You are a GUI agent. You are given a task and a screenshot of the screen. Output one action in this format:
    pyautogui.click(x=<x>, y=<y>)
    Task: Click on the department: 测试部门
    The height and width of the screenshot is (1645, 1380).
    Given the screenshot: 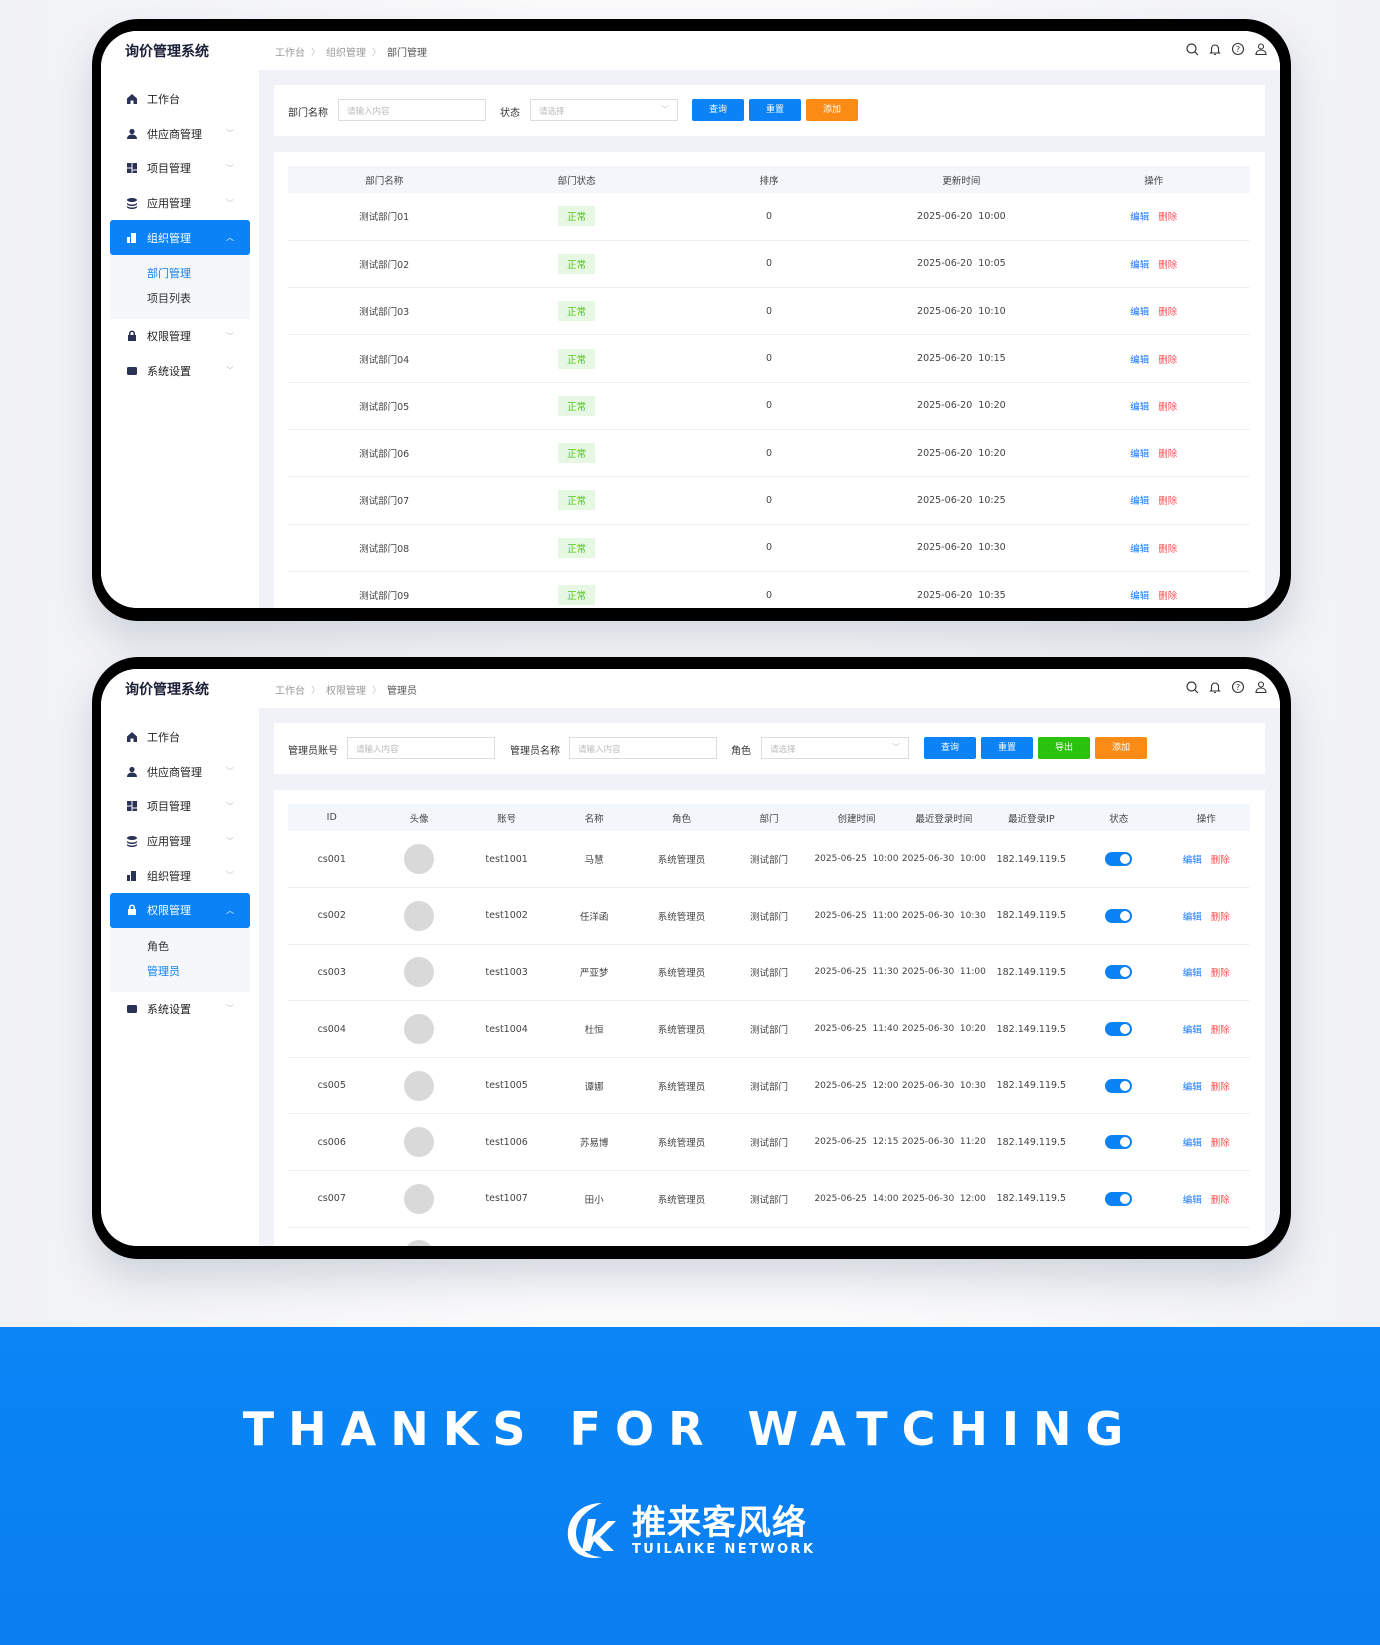 What is the action you would take?
    pyautogui.click(x=769, y=1086)
    